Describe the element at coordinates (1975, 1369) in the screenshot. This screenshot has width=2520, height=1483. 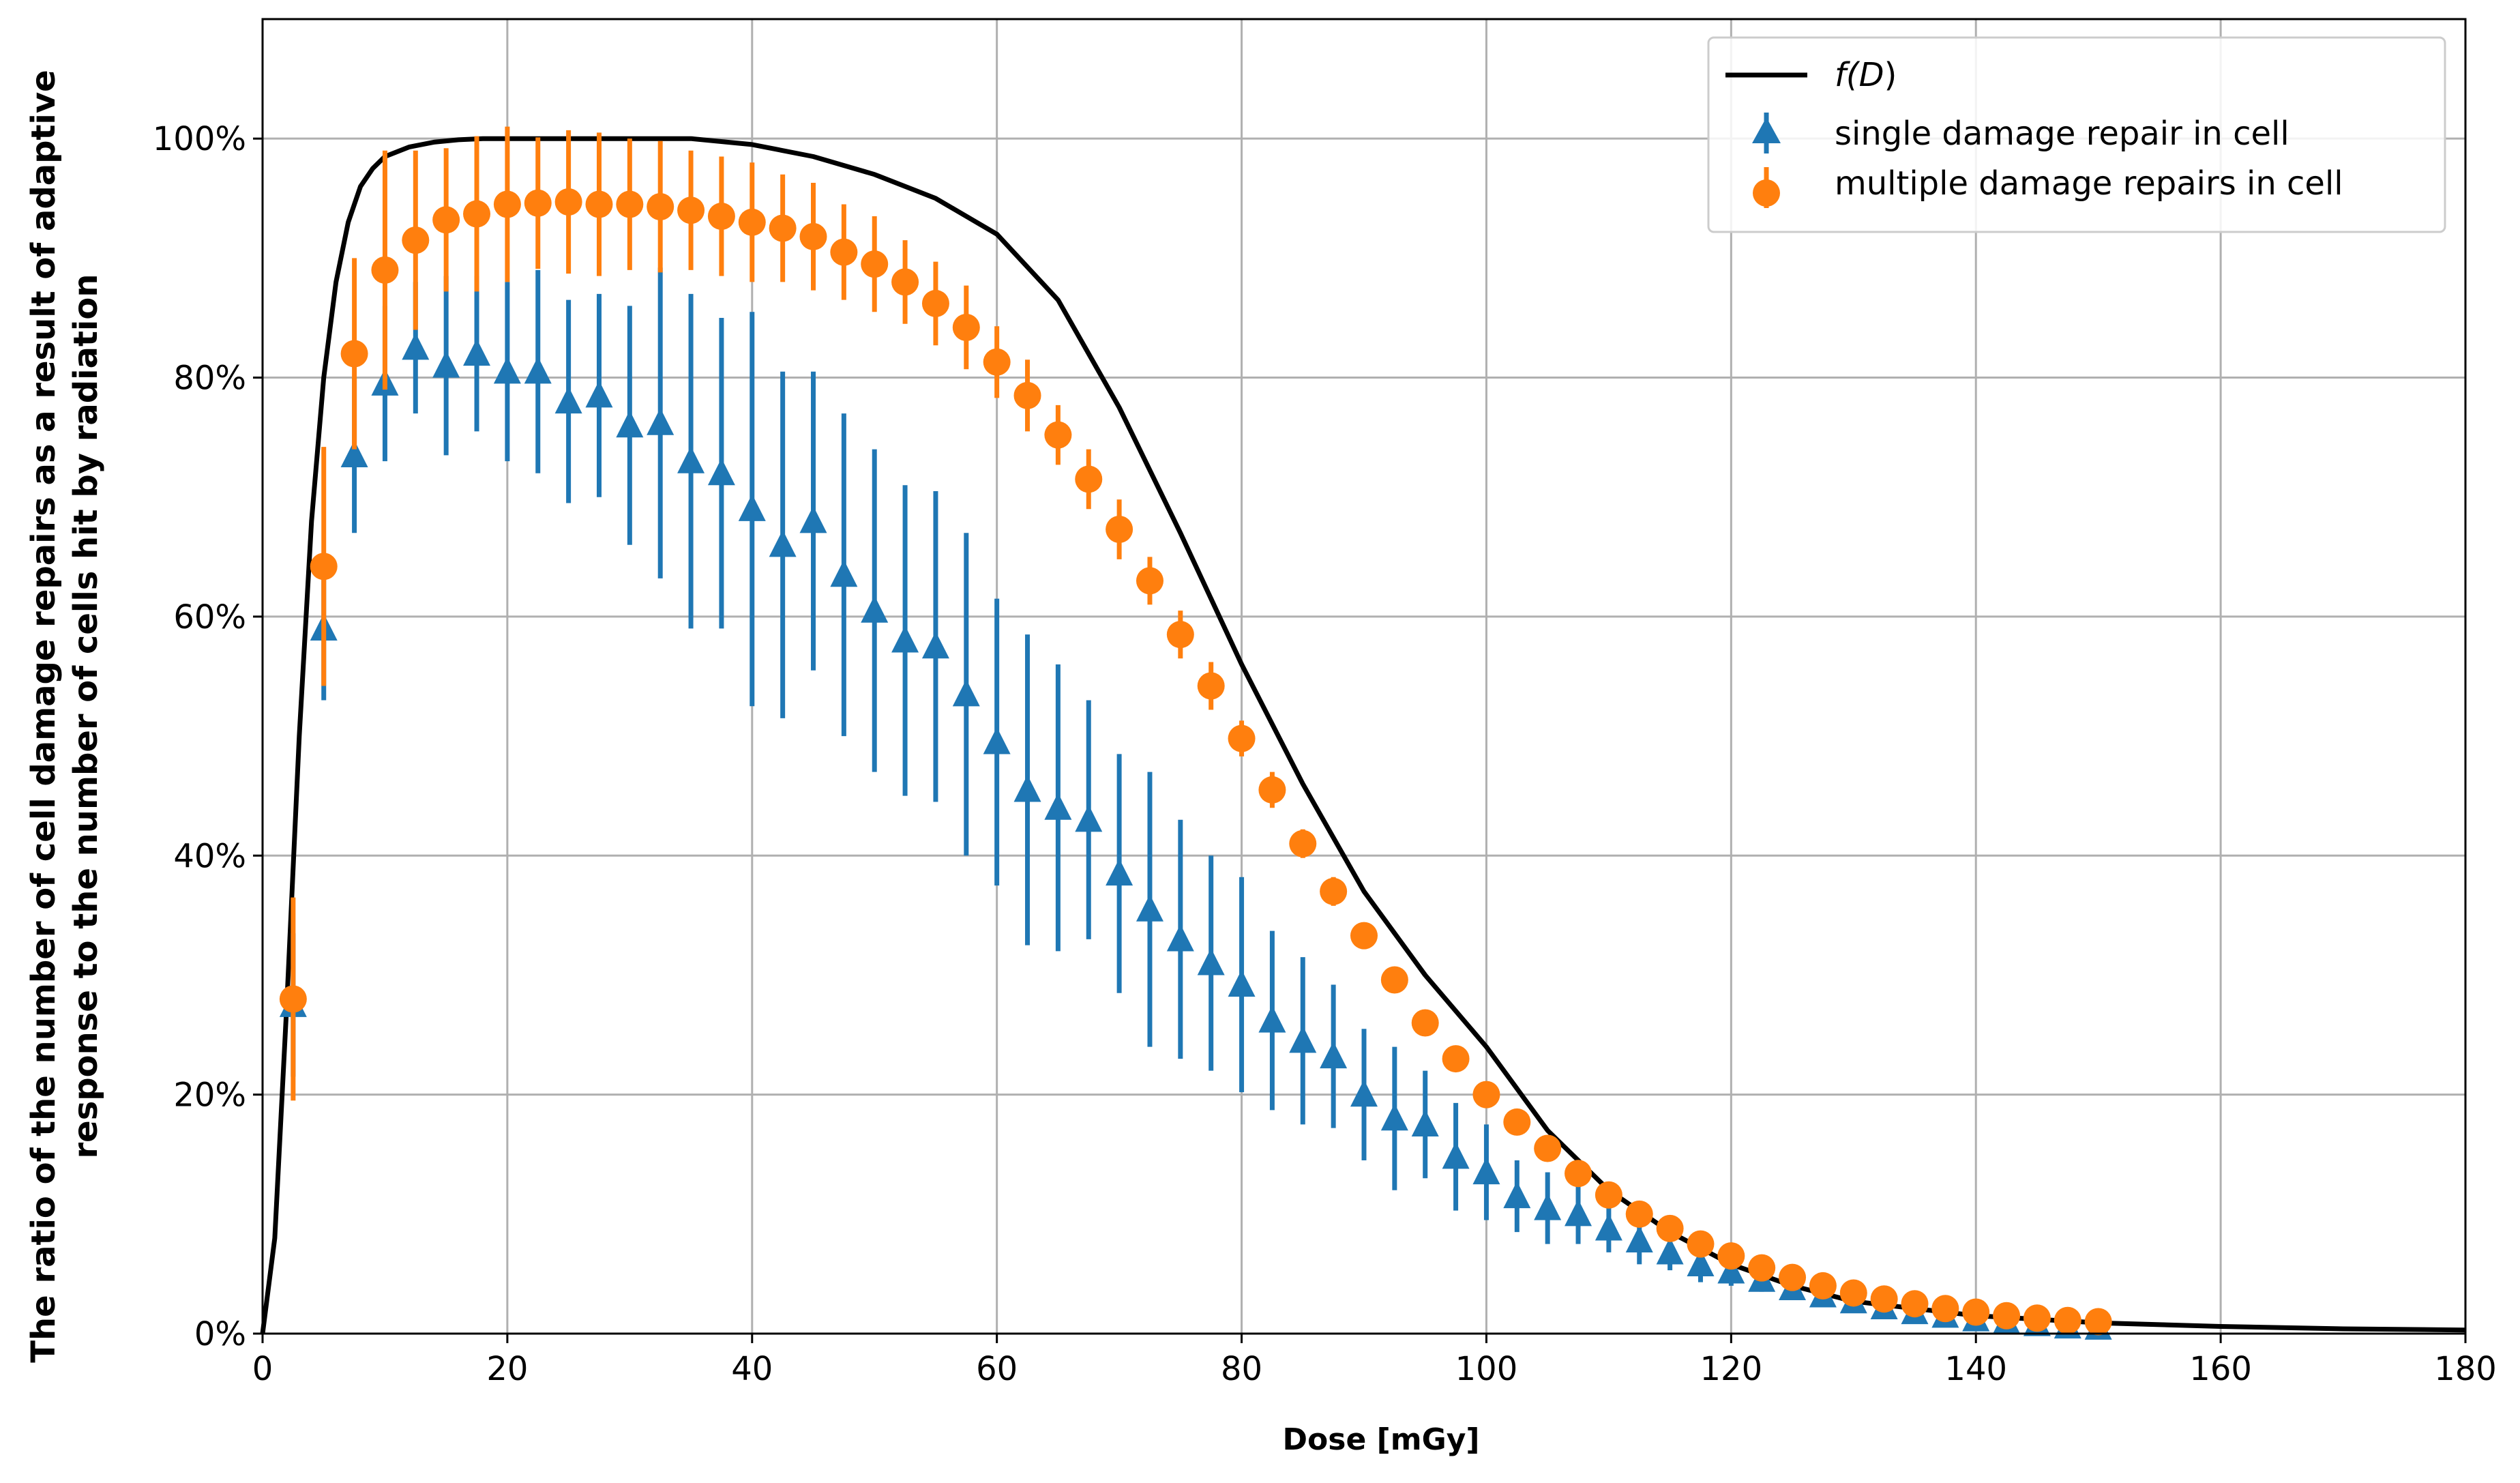
I see `x-tick-label: 140` at that location.